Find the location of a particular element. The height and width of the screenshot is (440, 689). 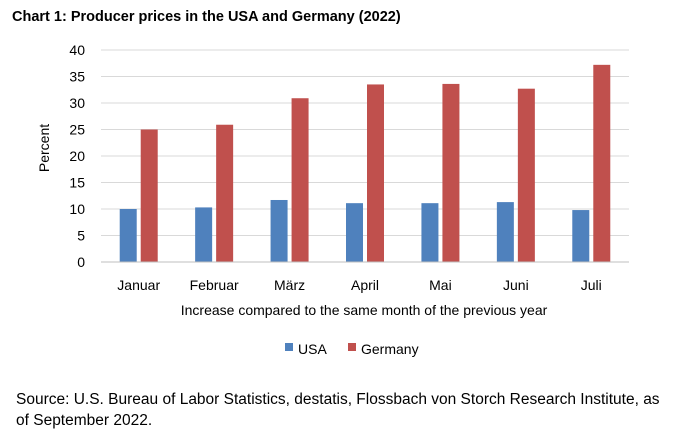

legend-swatch-germany is located at coordinates (352, 347).